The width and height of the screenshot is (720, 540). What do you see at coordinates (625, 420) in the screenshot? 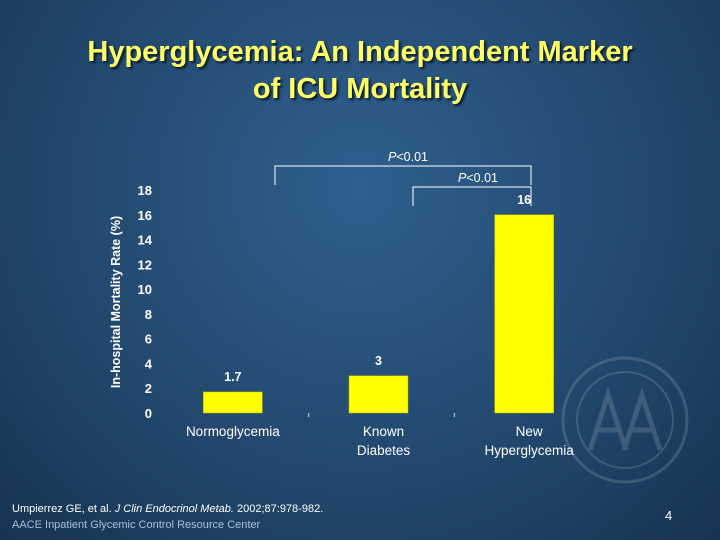
I see `aace-seal-icon` at bounding box center [625, 420].